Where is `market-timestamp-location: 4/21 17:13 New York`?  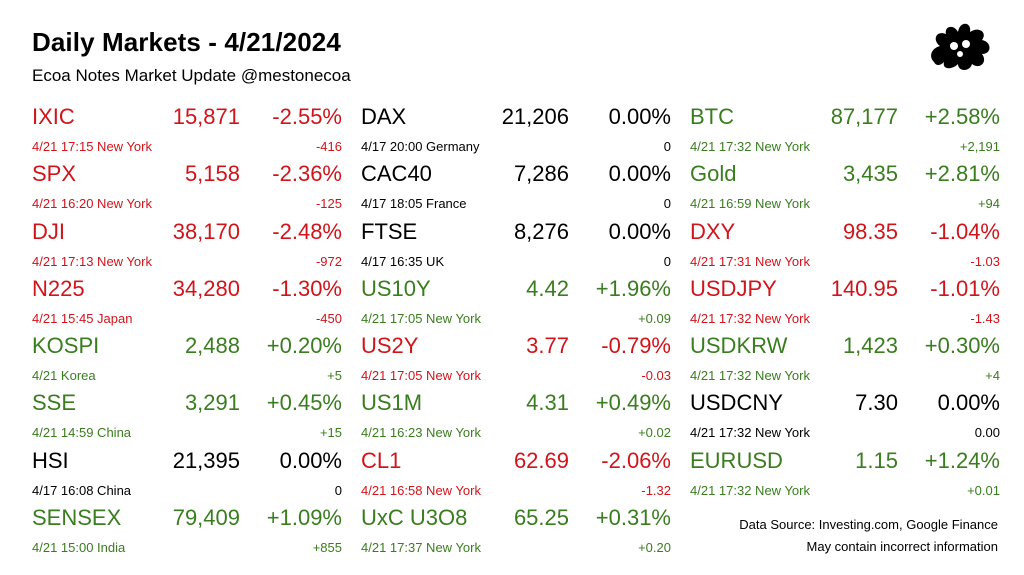 market-timestamp-location: 4/21 17:13 New York is located at coordinates (92, 261).